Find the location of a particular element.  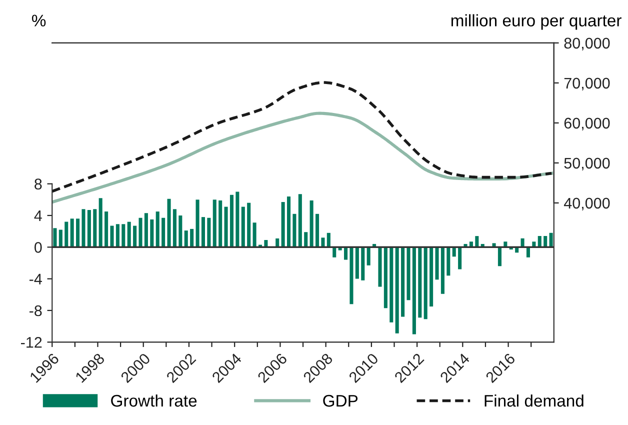

legend-label: Growth rate is located at coordinates (154, 400).